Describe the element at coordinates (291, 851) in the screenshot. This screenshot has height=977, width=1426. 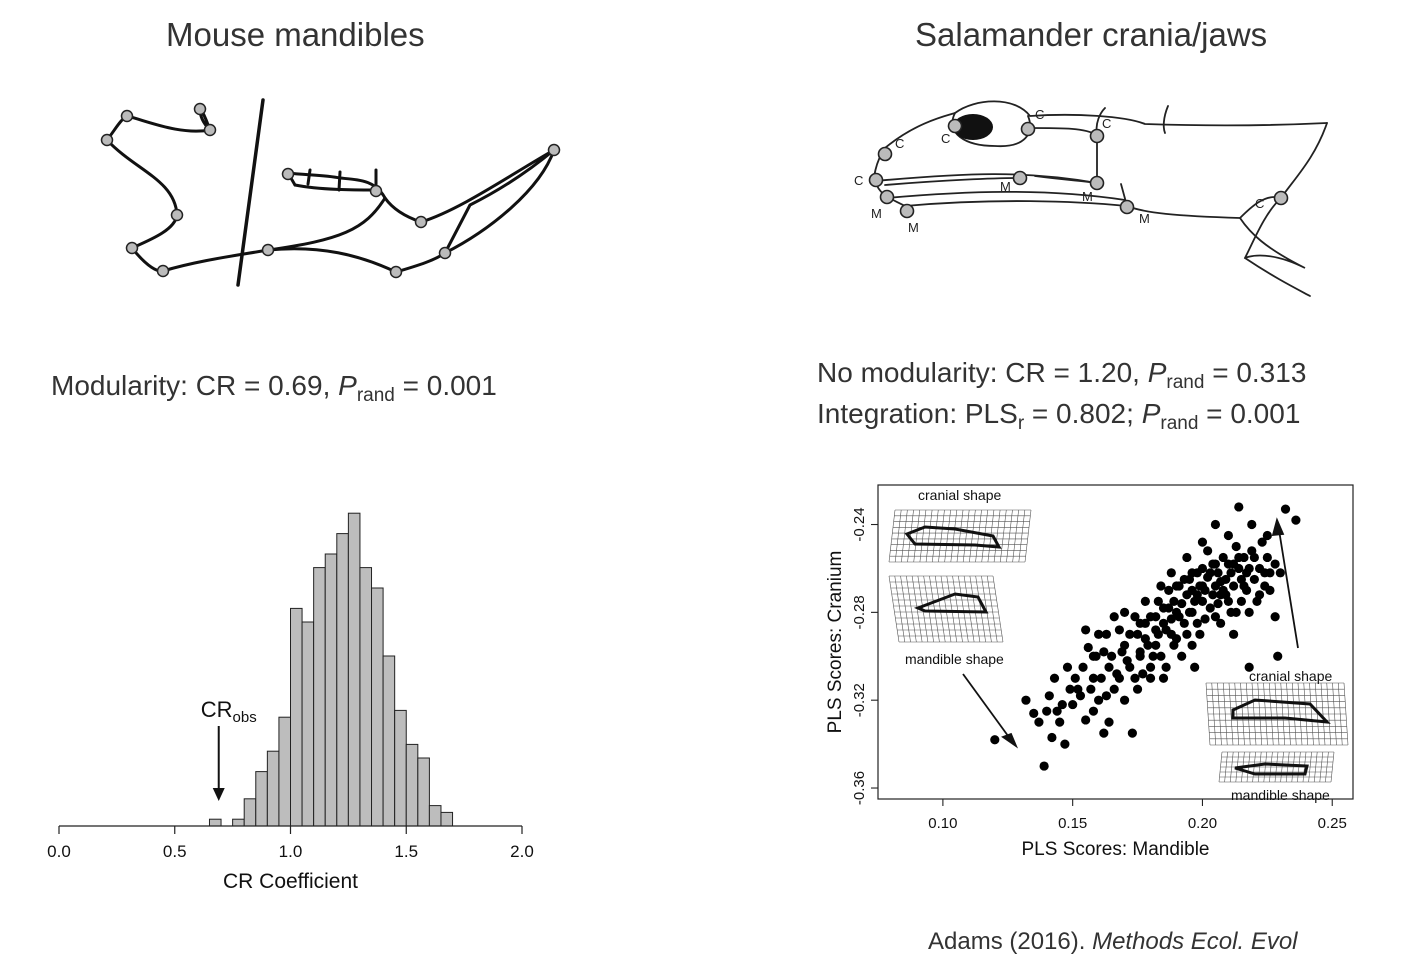
I see `x-tick-label: 1.0` at that location.